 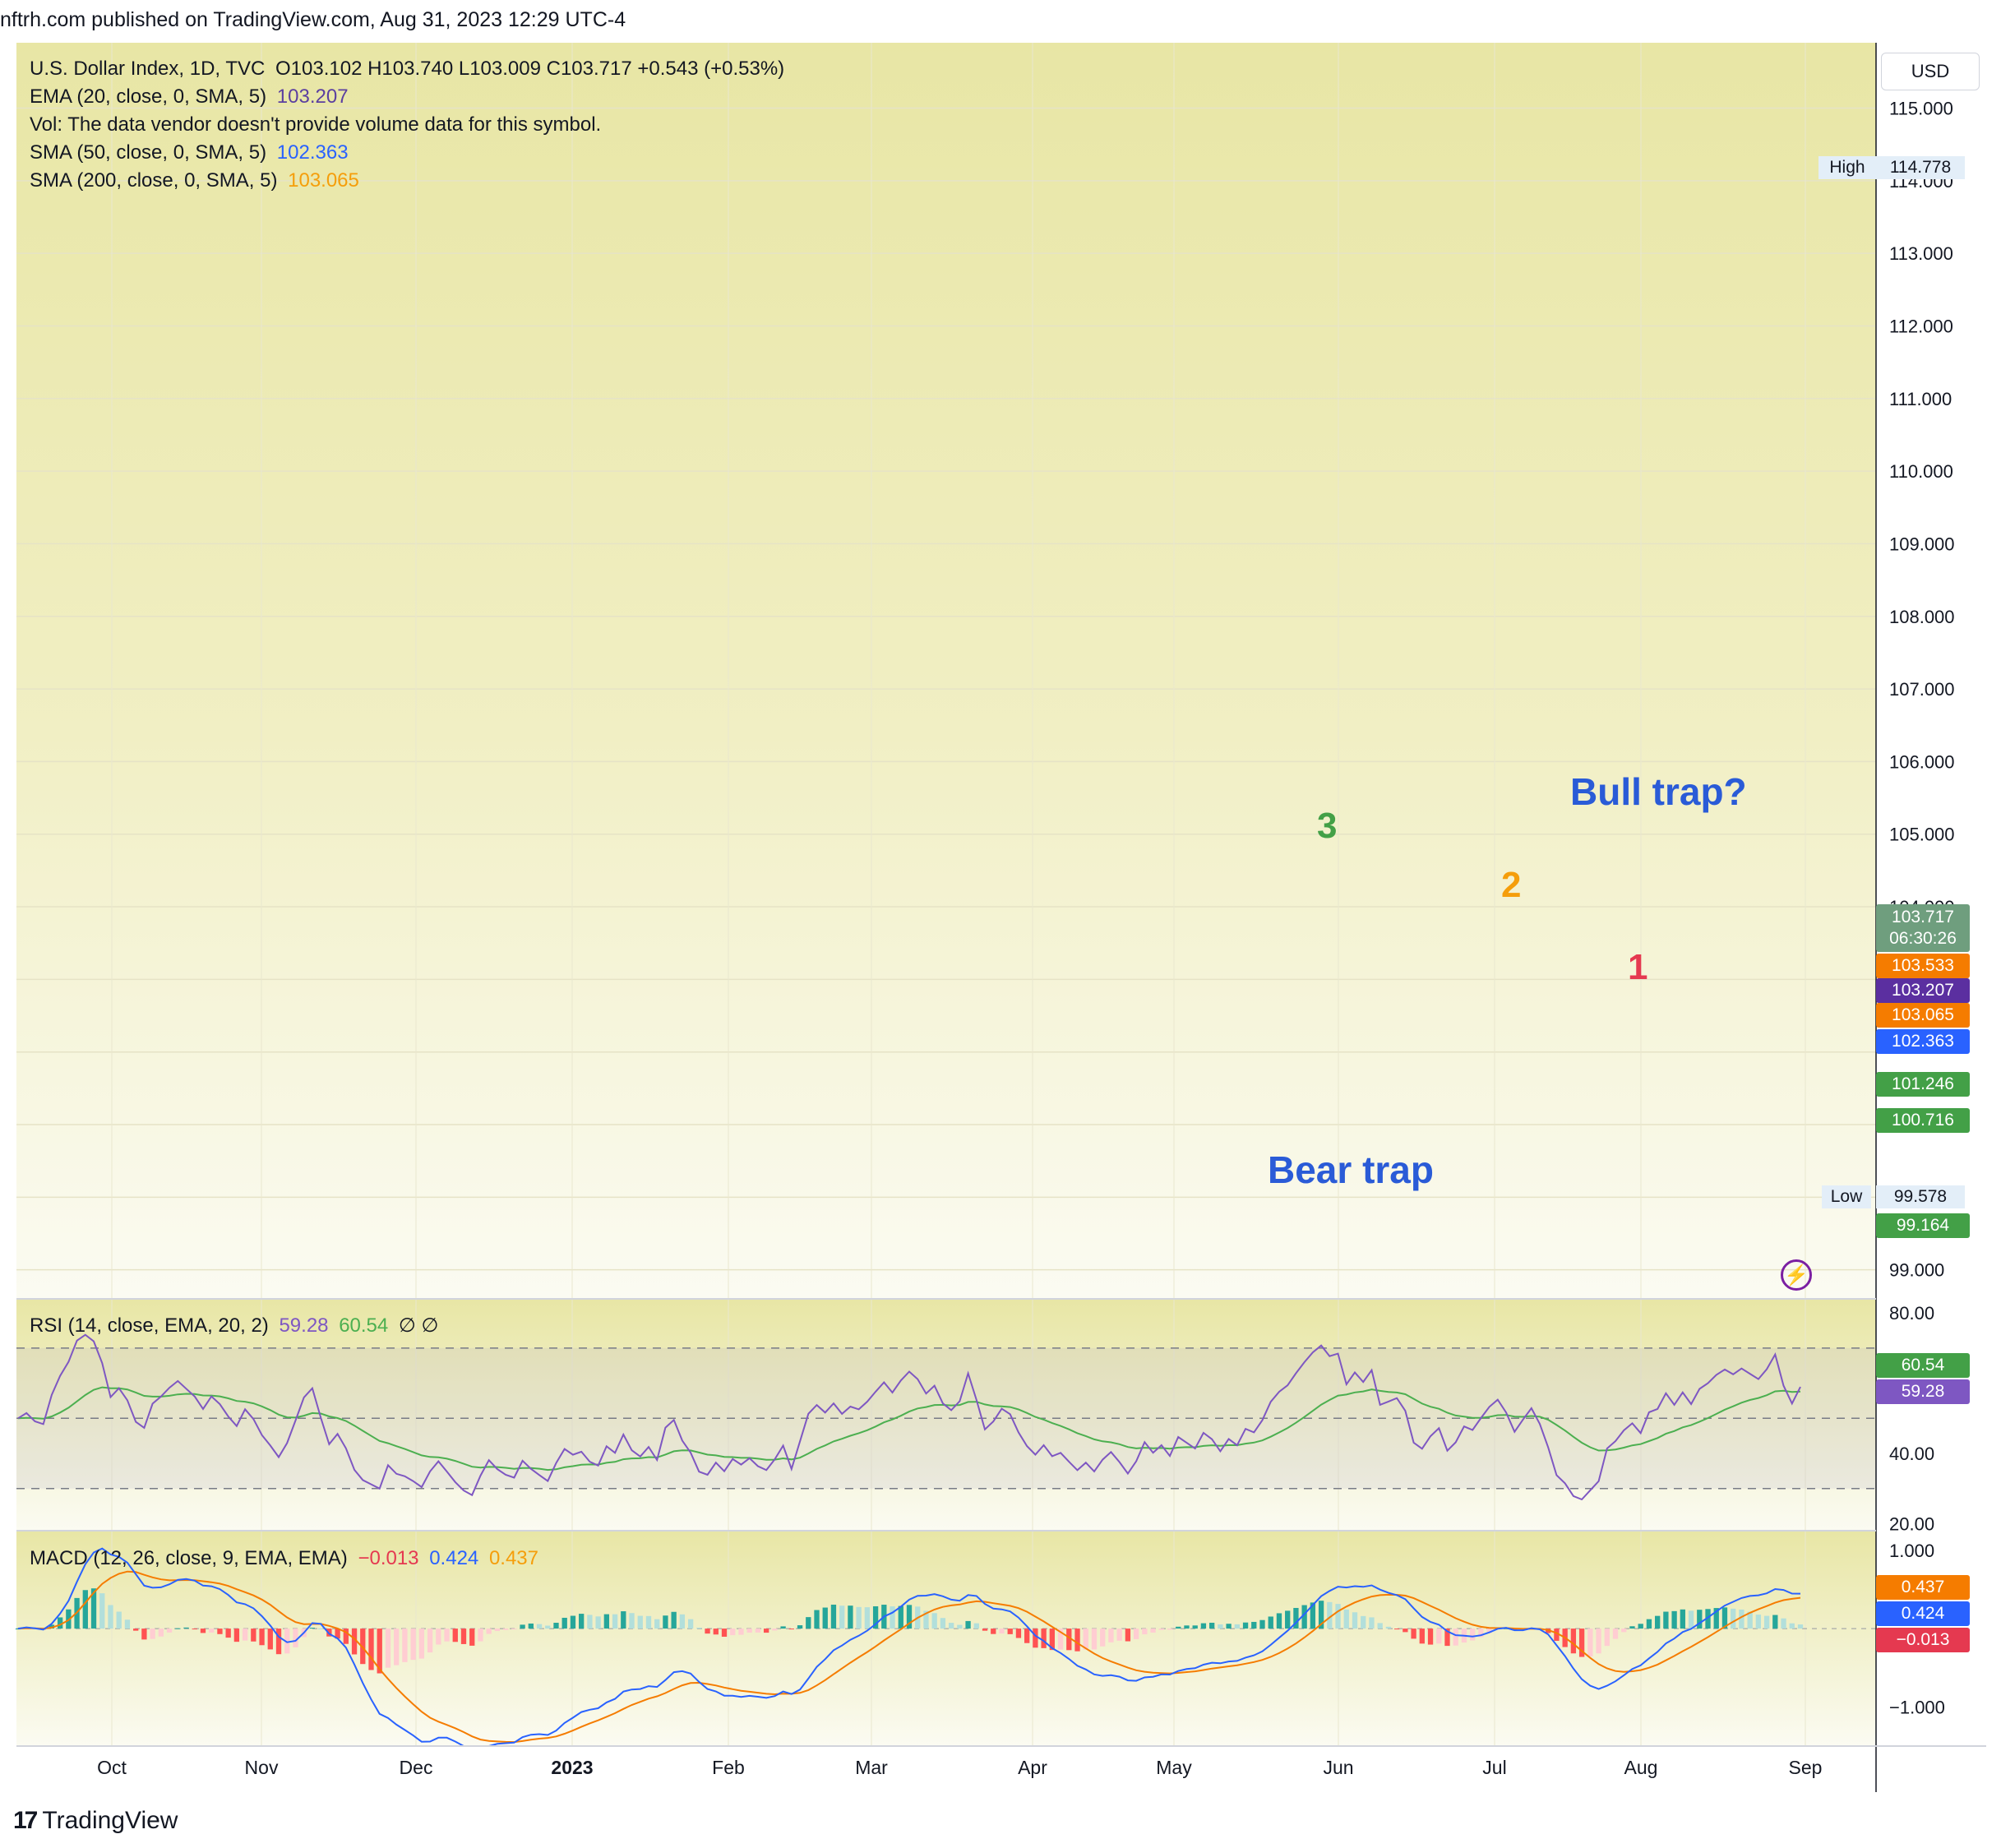 I want to click on support-3-tag: 99.164, so click(x=1923, y=1225).